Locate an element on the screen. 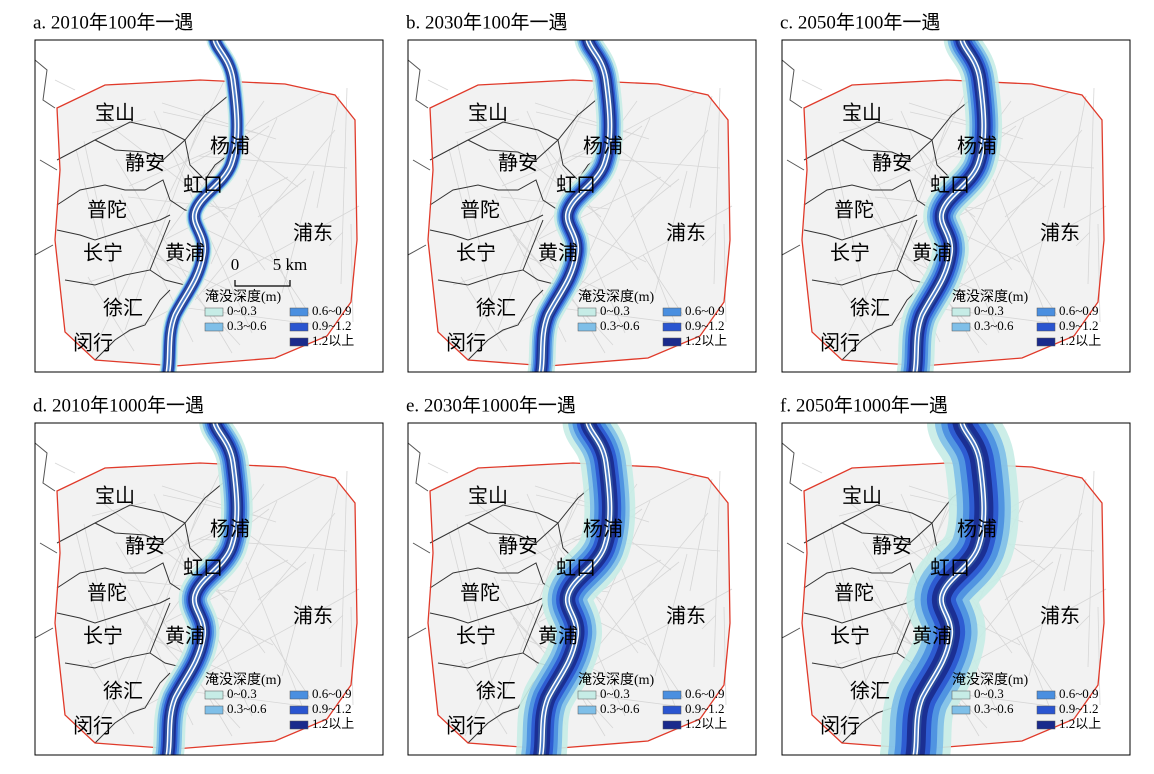 Image resolution: width=1154 pixels, height=774 pixels. legend-title: 淹没深度(m) is located at coordinates (243, 297).